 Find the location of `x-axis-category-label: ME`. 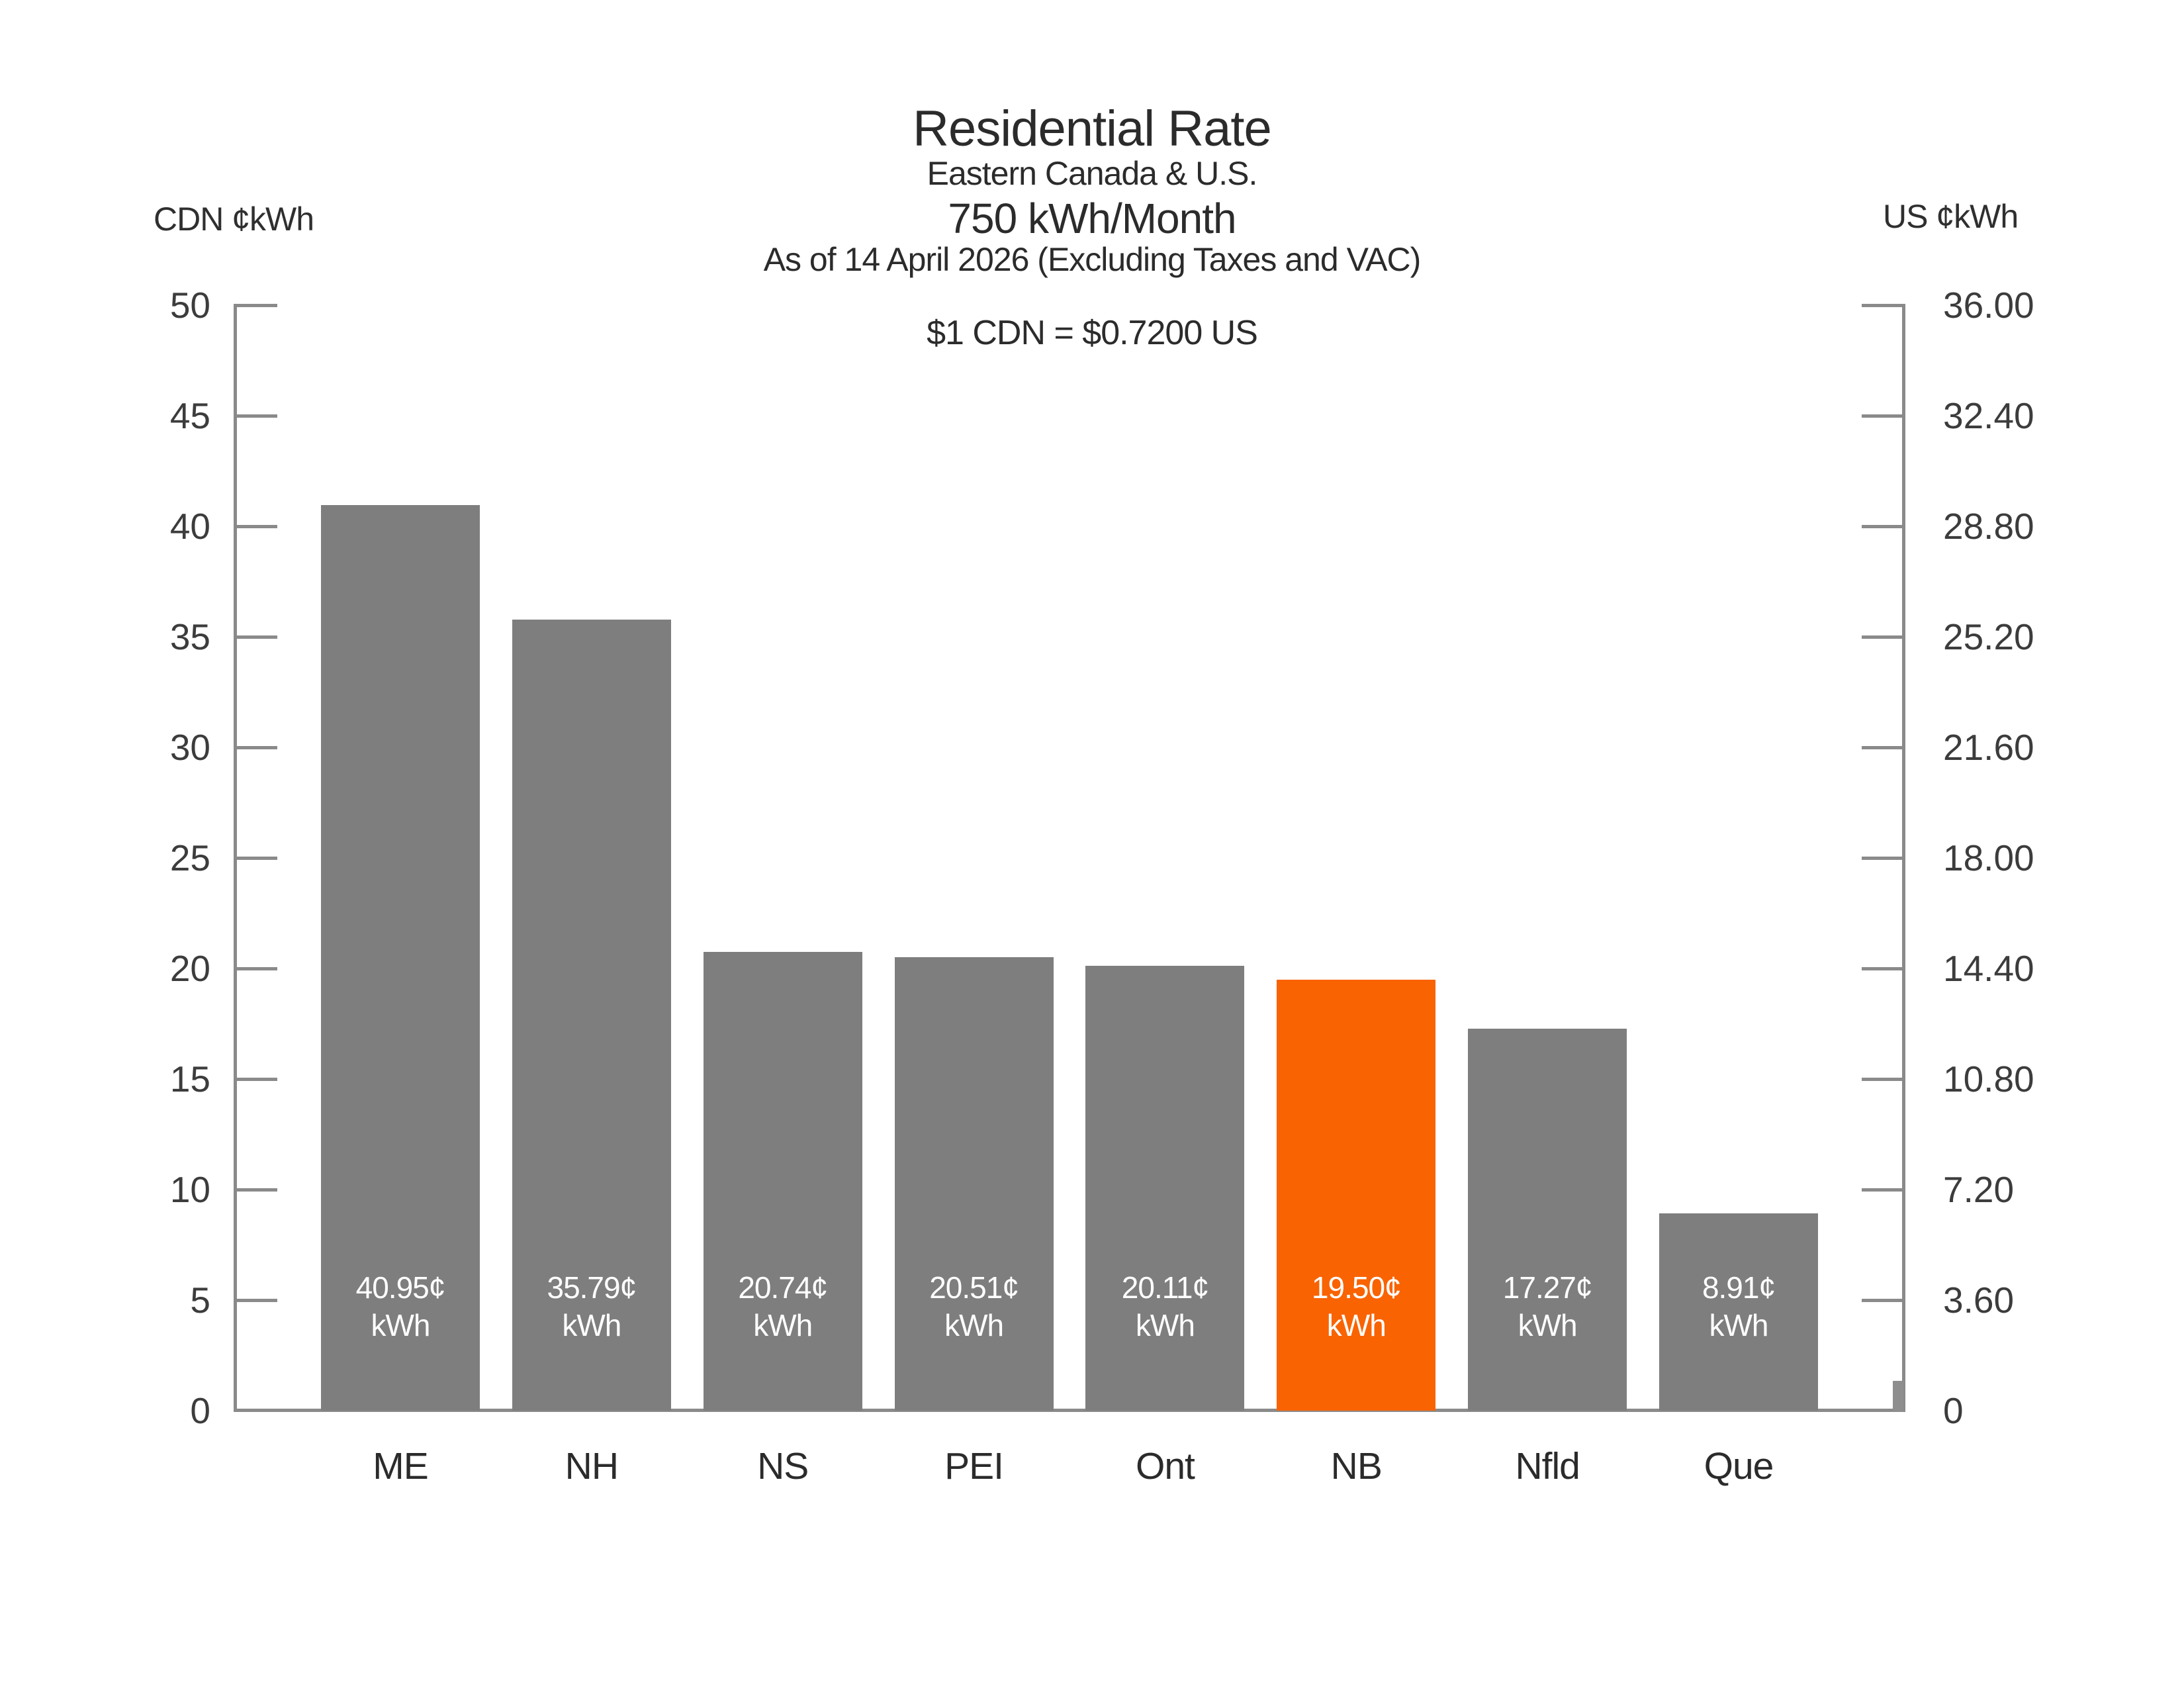

x-axis-category-label: ME is located at coordinates (400, 1466).